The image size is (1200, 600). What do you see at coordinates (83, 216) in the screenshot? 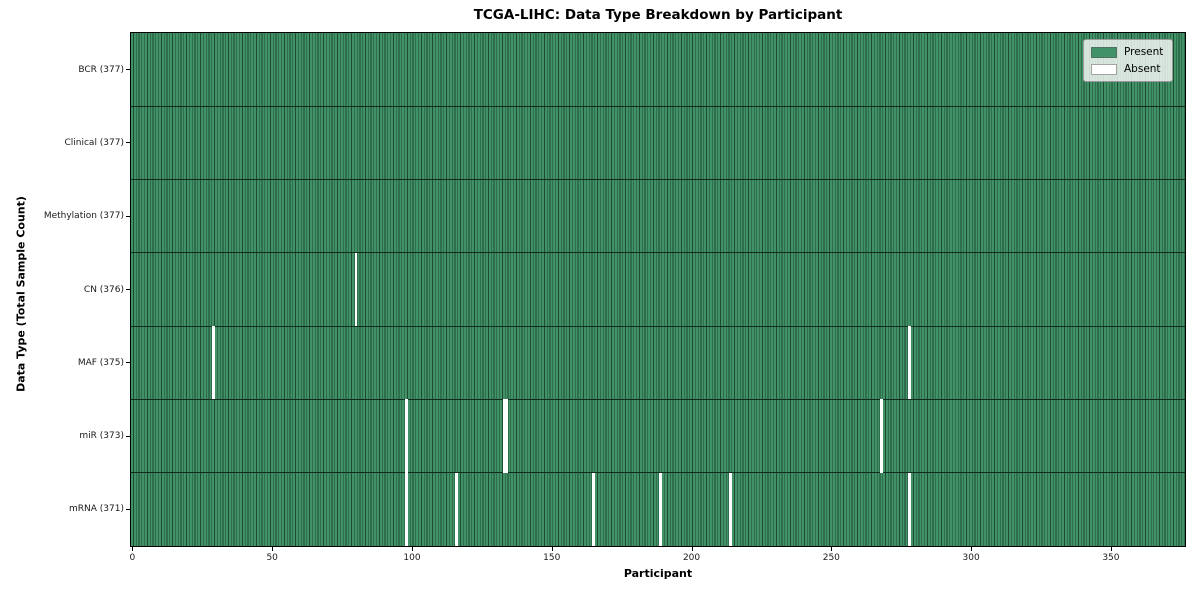
I see `y-tick-label-Methylation: Methylation (377)` at bounding box center [83, 216].